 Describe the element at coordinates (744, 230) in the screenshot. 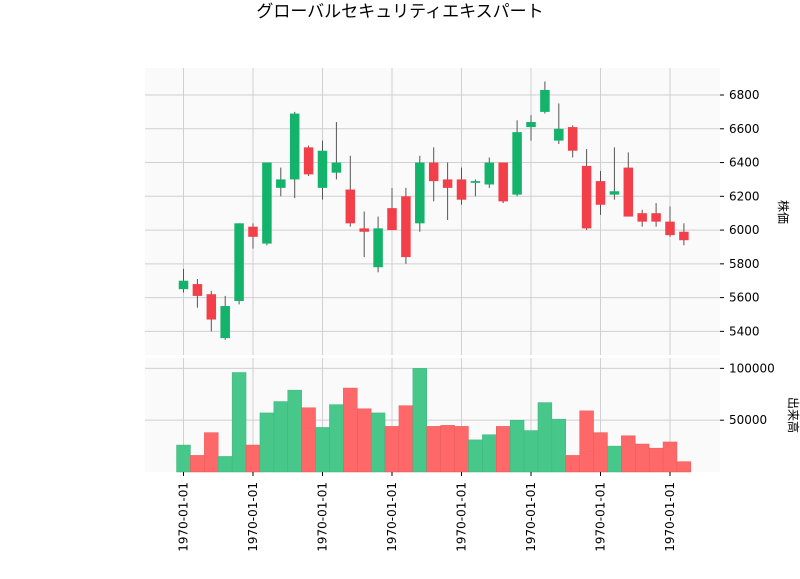

I see `price-tick-label: 6000` at that location.